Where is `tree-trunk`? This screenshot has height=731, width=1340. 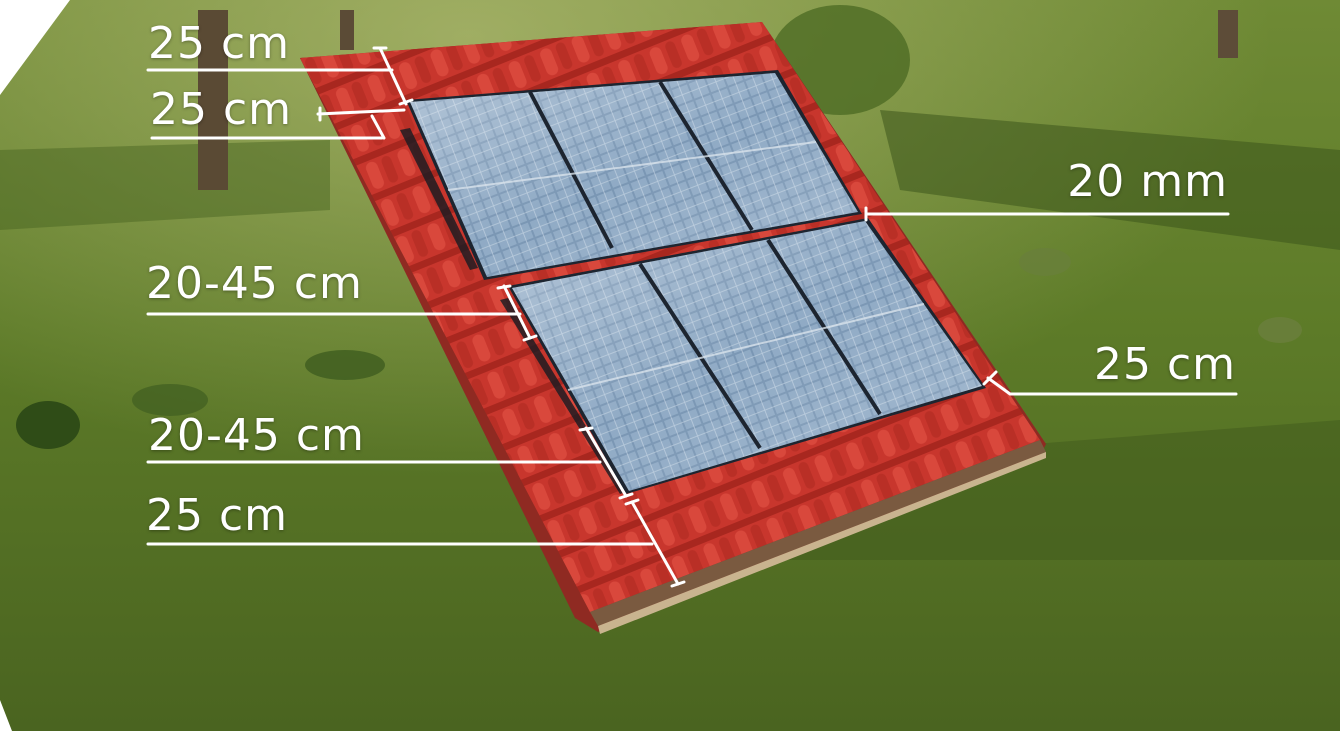 tree-trunk is located at coordinates (213, 100).